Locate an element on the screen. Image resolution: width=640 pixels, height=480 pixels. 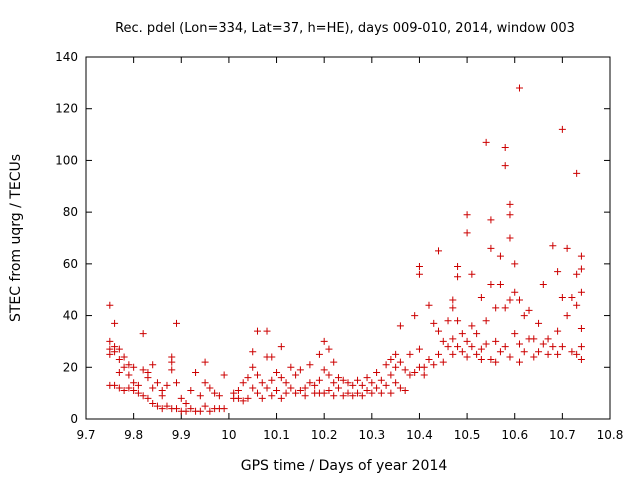
y-tick-label: 80 is located at coordinates (70, 212).